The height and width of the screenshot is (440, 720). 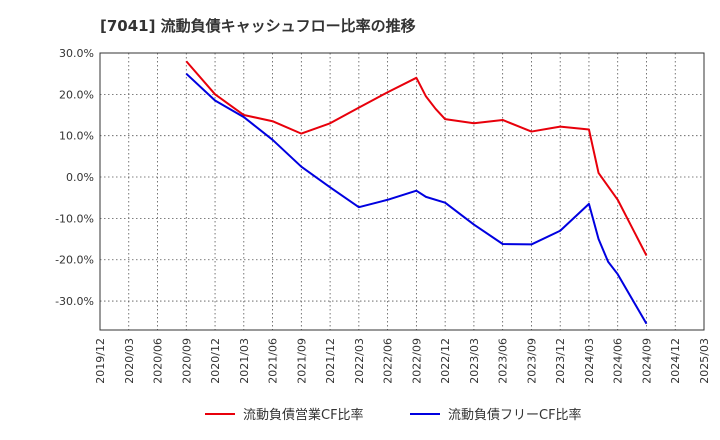 I want to click on x-tick-label: 2019/12, so click(x=100, y=361).